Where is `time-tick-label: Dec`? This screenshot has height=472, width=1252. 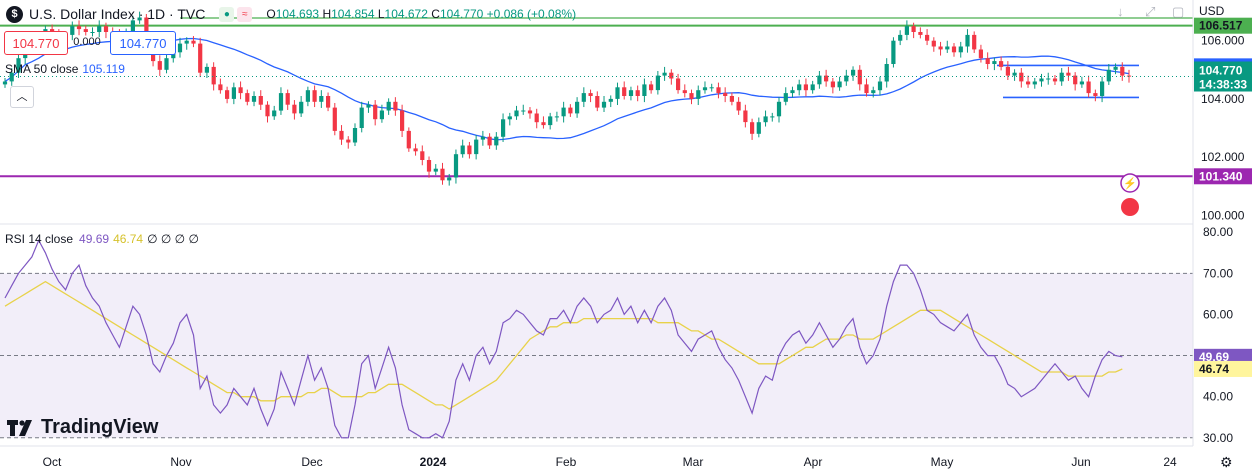 time-tick-label: Dec is located at coordinates (311, 462).